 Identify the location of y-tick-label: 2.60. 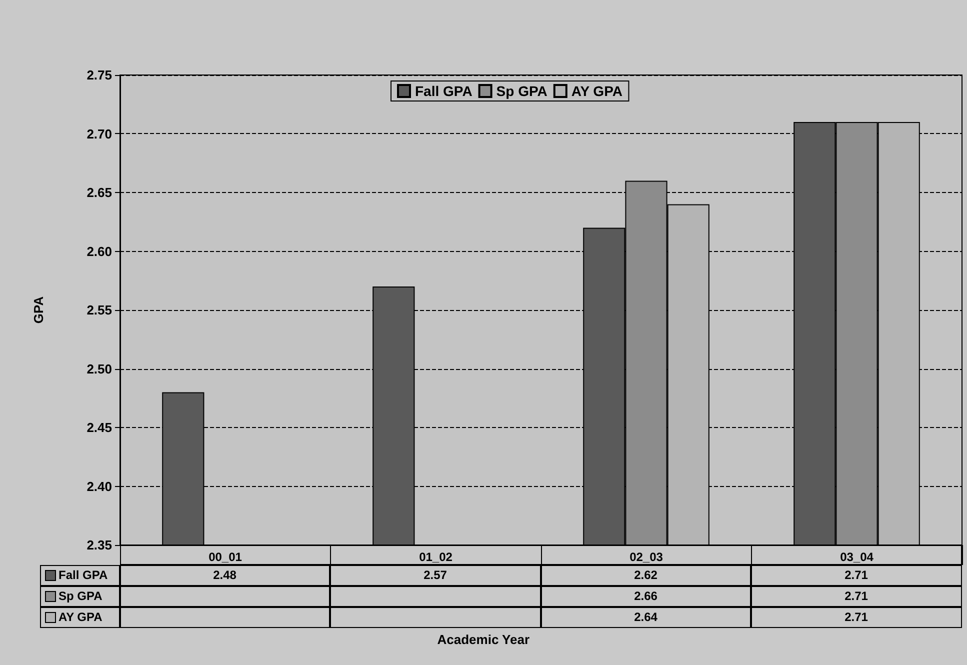
(99, 251).